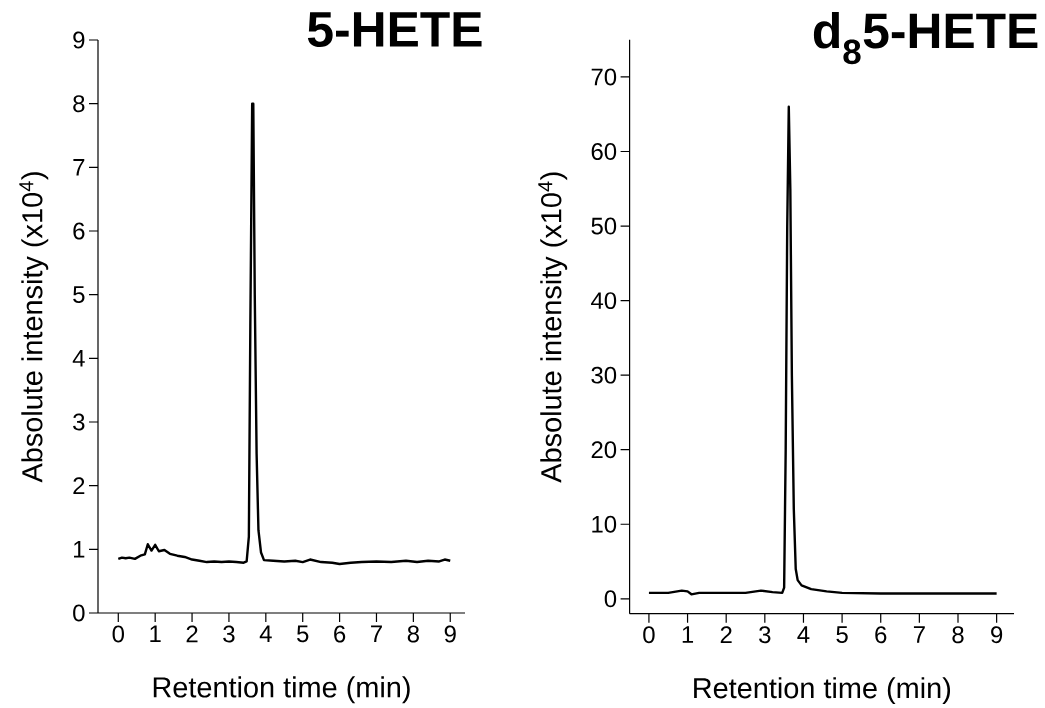 The width and height of the screenshot is (1045, 708). I want to click on chart-title: 5-HETE, so click(394, 30).